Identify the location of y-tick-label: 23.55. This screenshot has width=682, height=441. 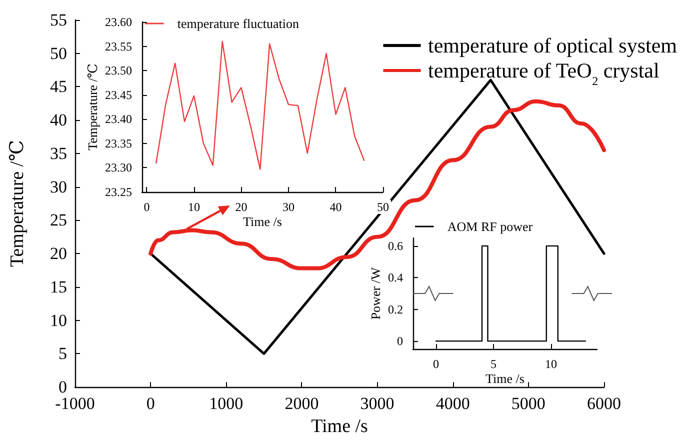
(118, 46).